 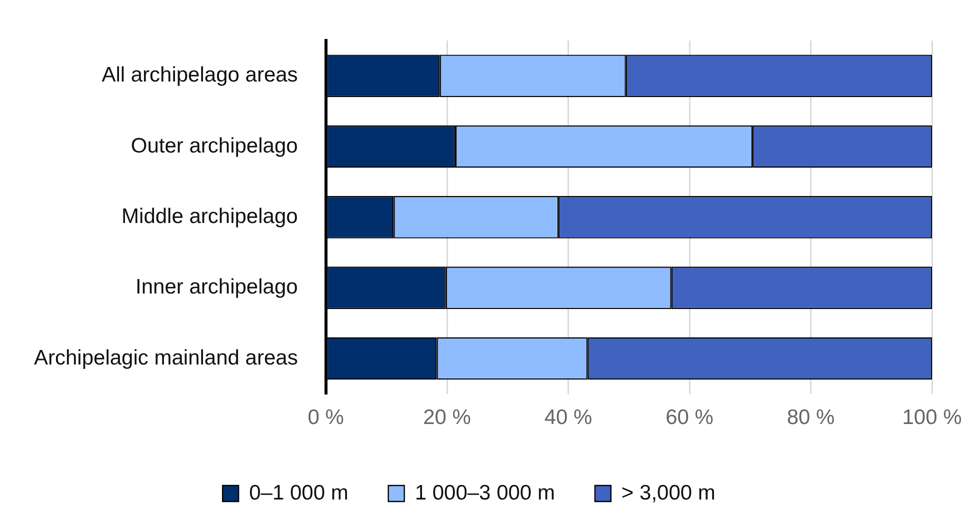 What do you see at coordinates (484, 492) in the screenshot?
I see `legend-label: 1 000–3 000 m` at bounding box center [484, 492].